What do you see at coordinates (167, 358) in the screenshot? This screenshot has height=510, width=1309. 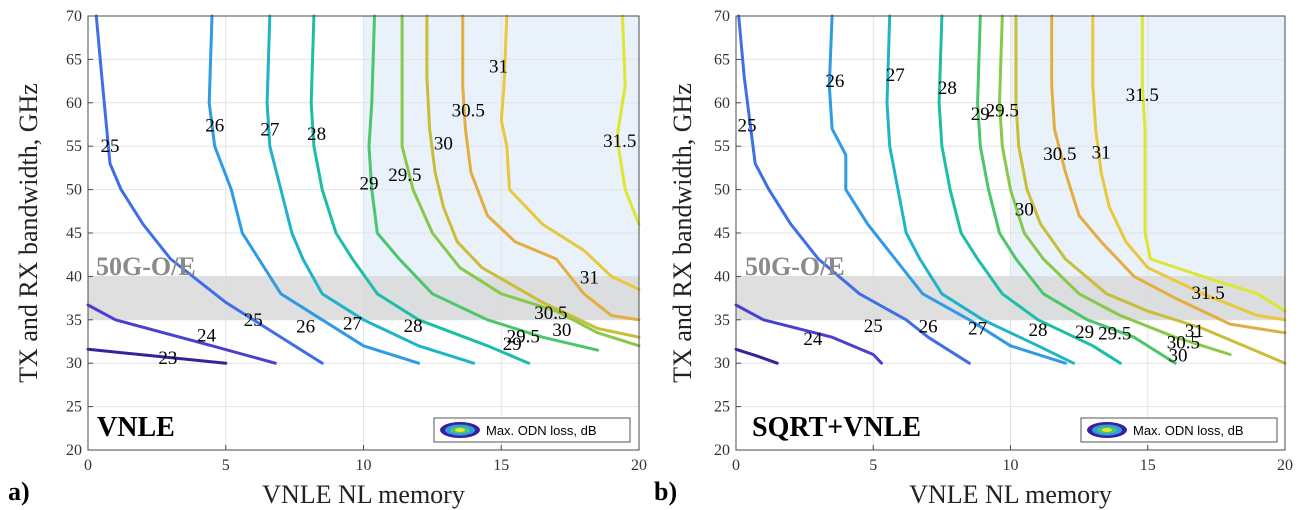 I see `contour-label-23: 23` at bounding box center [167, 358].